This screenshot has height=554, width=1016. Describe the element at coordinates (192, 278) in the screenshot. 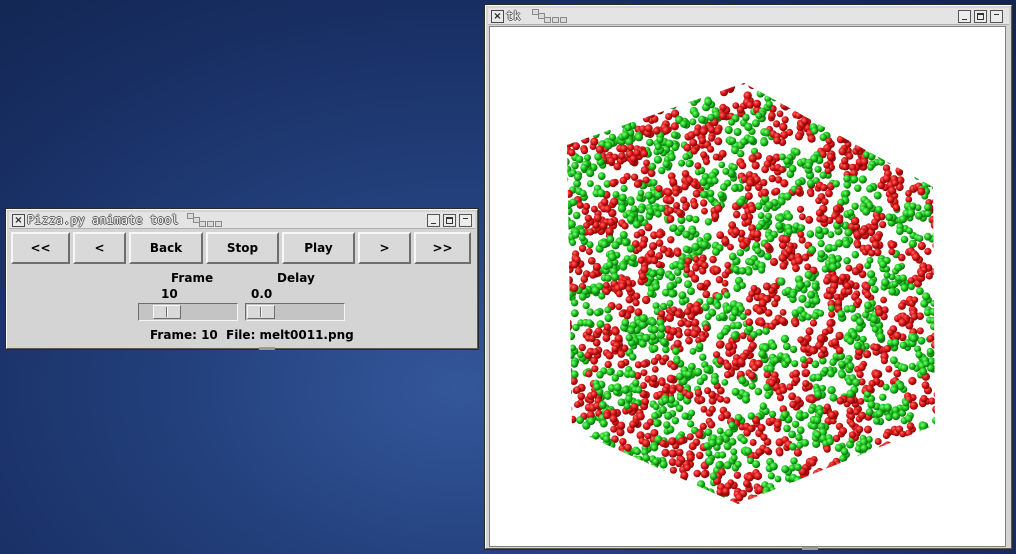

I see `frame-label: Frame` at that location.